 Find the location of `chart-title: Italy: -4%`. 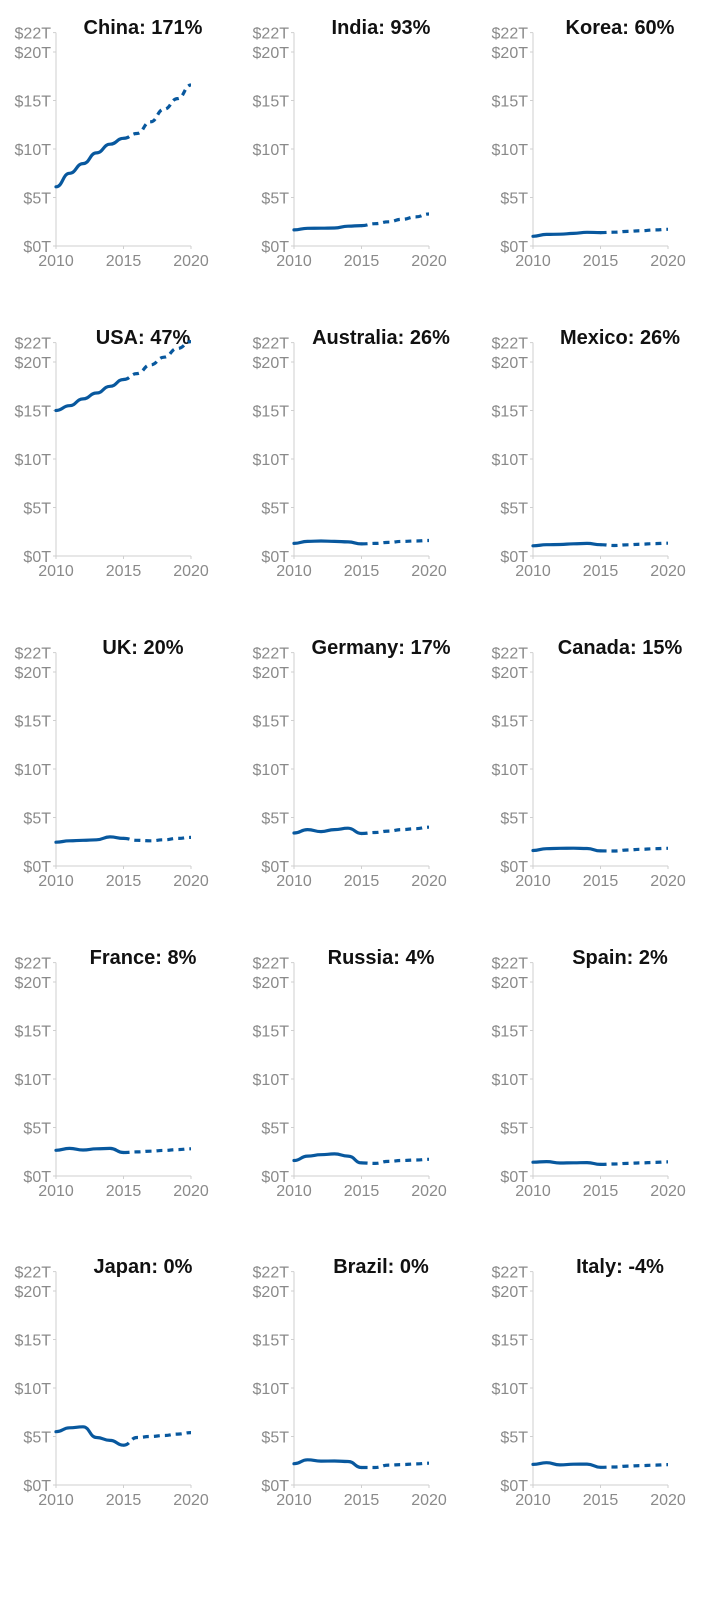

chart-title: Italy: -4% is located at coordinates (620, 1267).